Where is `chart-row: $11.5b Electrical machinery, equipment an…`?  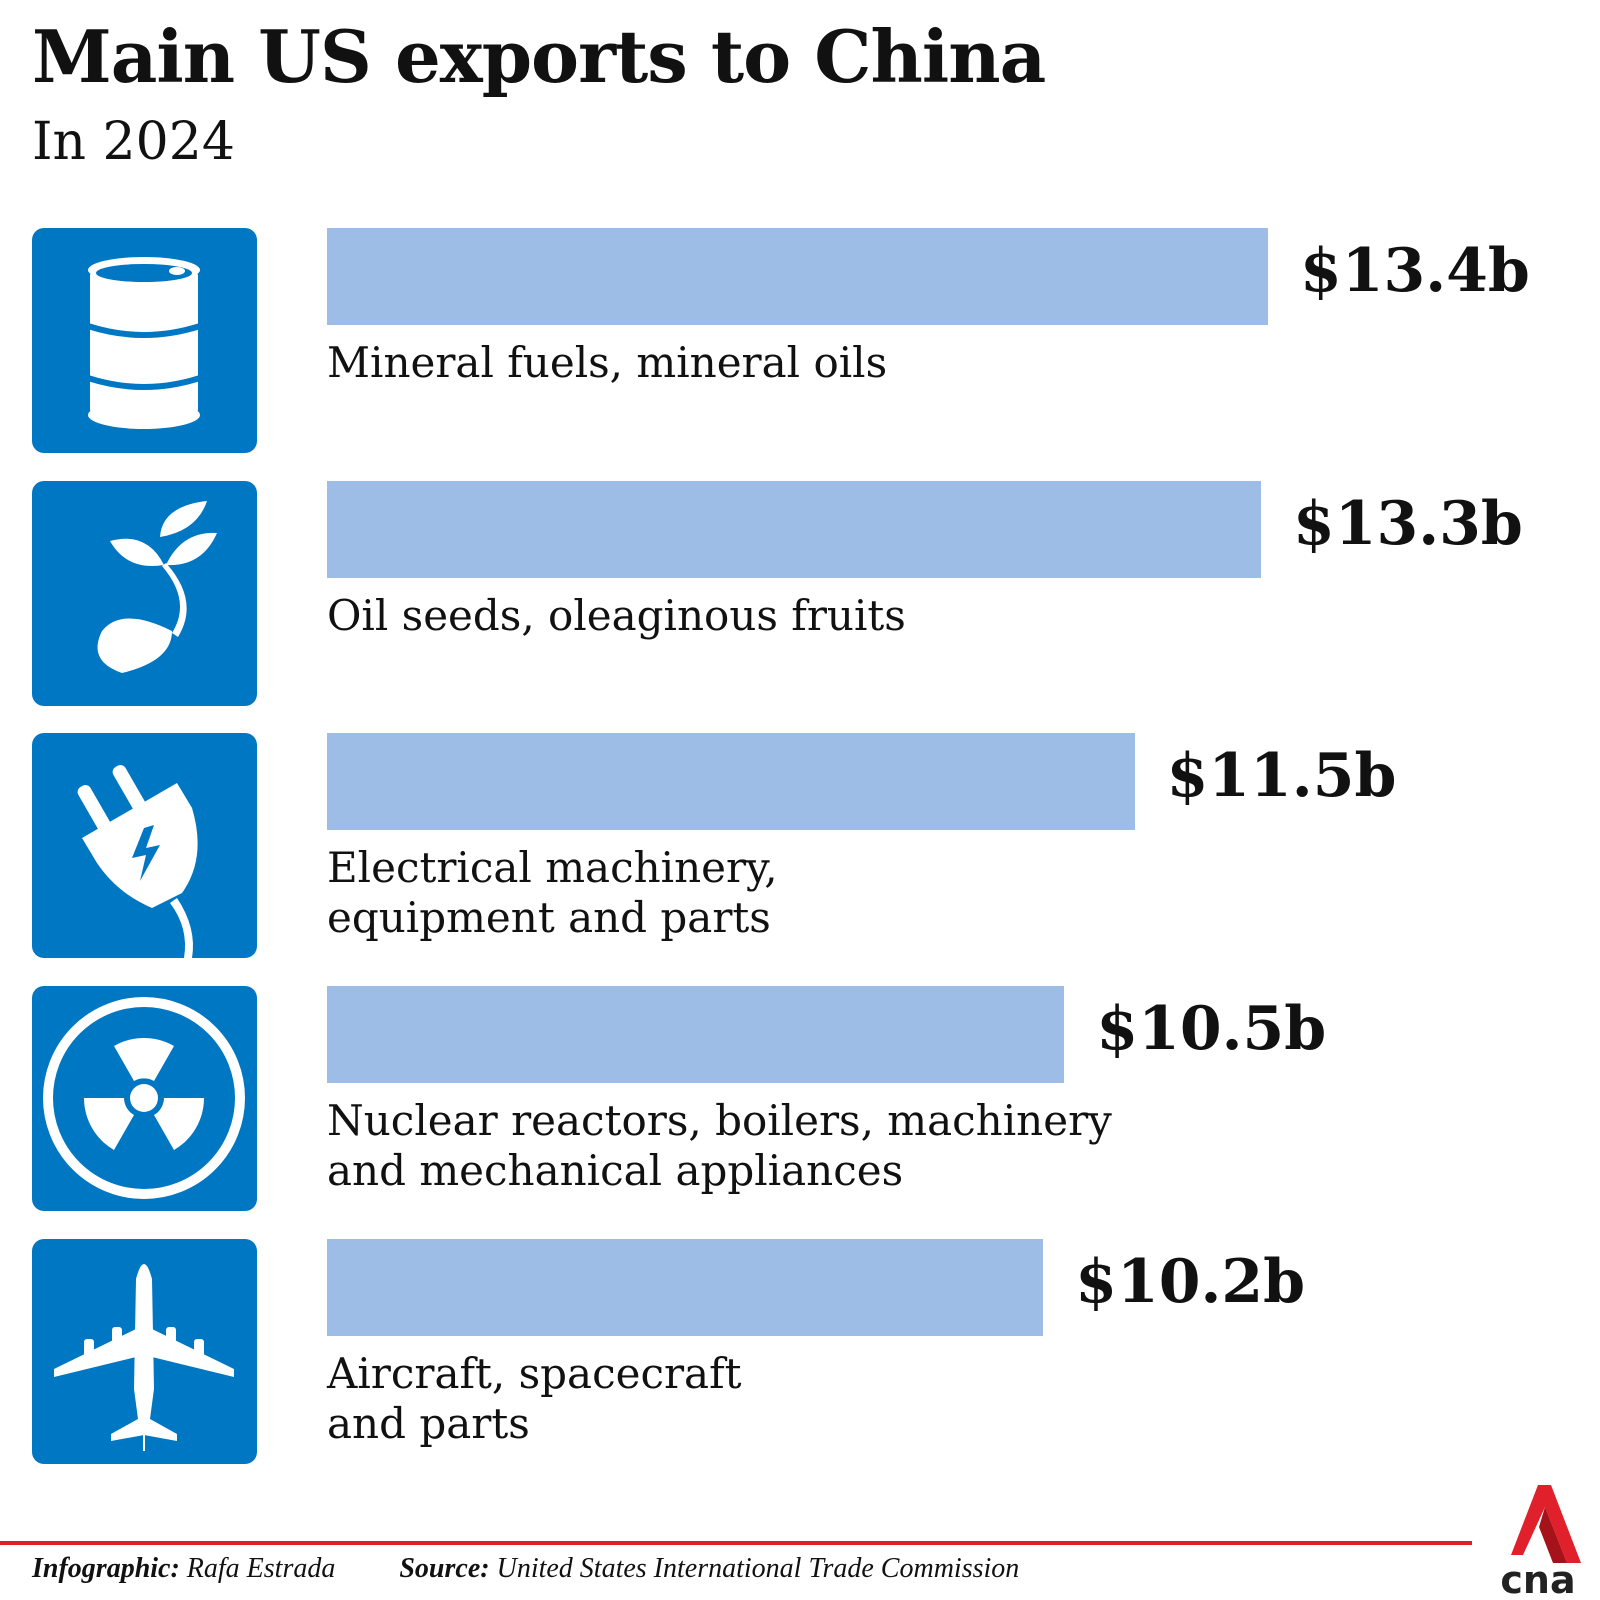 chart-row: $11.5b Electrical machinery, equipment an… is located at coordinates (800, 845).